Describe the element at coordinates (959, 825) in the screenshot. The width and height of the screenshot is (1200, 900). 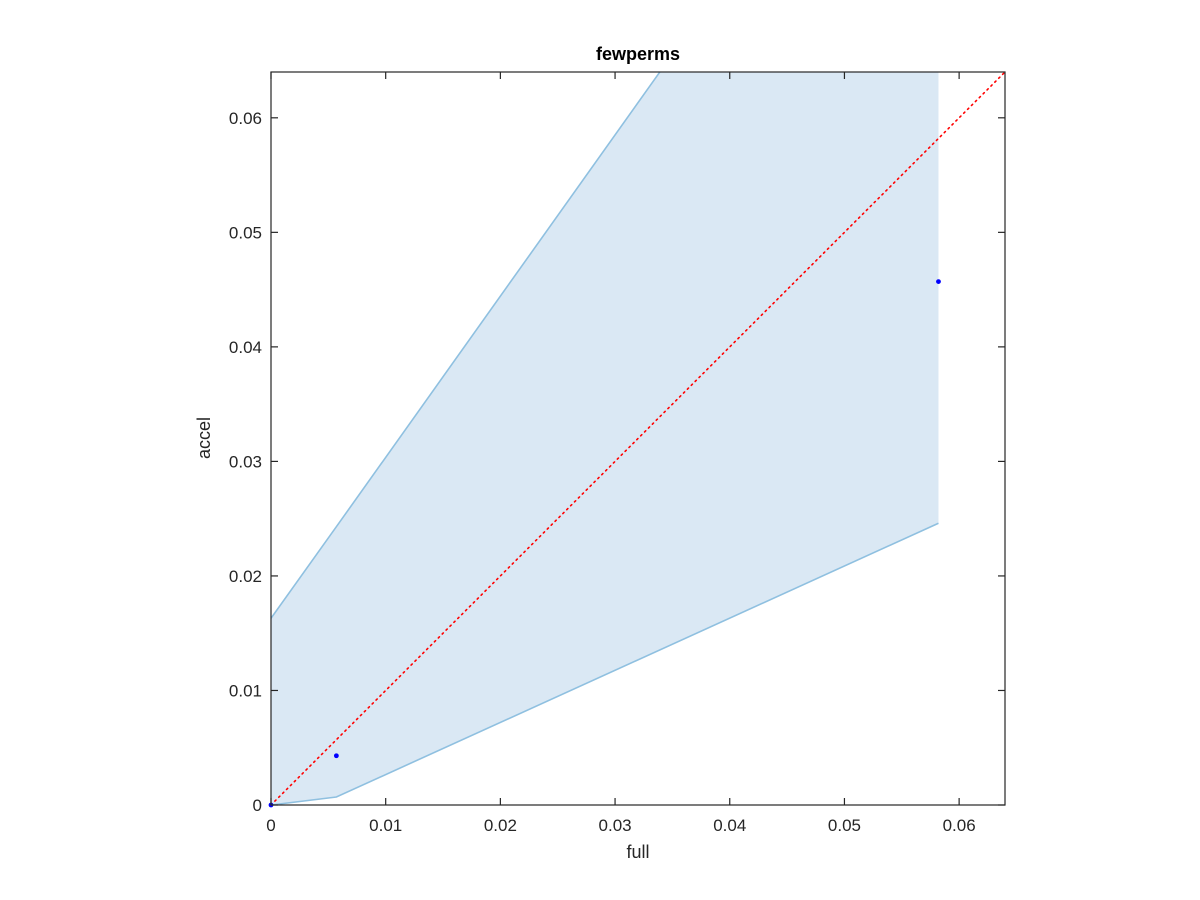
I see `x-tick-label: 0.06` at that location.